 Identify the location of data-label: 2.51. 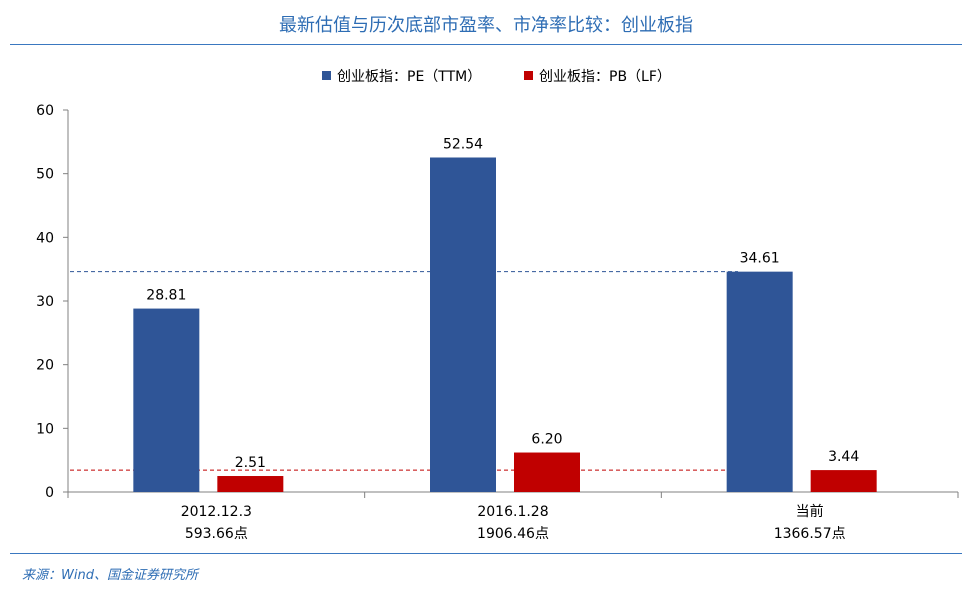
(250, 463).